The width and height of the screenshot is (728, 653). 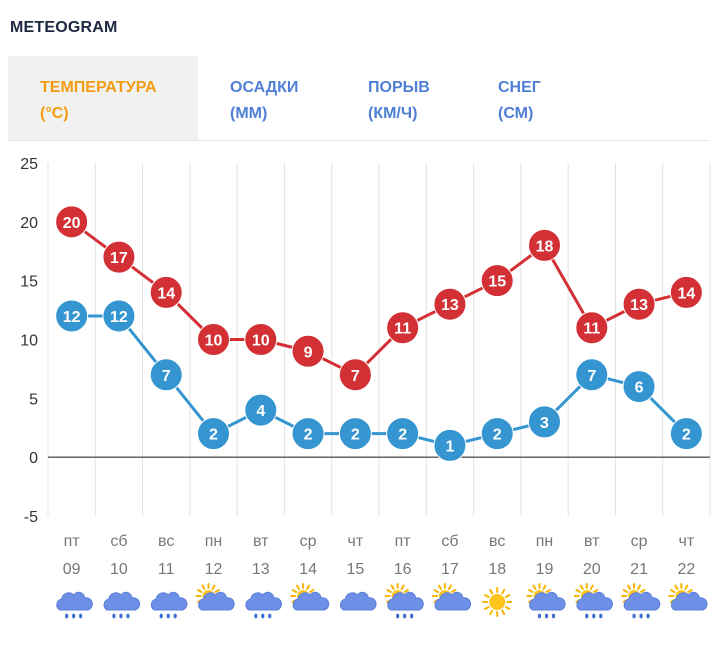 I want to click on tab-temperature-unit: (°C), so click(x=54, y=113).